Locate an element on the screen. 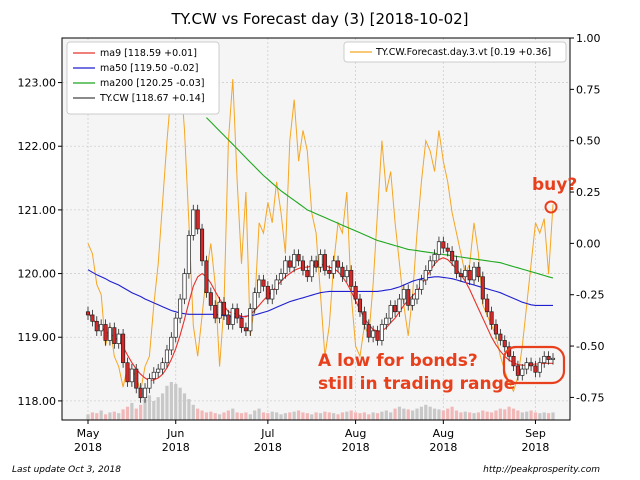 The width and height of the screenshot is (640, 480). chart-title: TY.CW vs Forecast day (3) [2018-10-02] is located at coordinates (319, 19).